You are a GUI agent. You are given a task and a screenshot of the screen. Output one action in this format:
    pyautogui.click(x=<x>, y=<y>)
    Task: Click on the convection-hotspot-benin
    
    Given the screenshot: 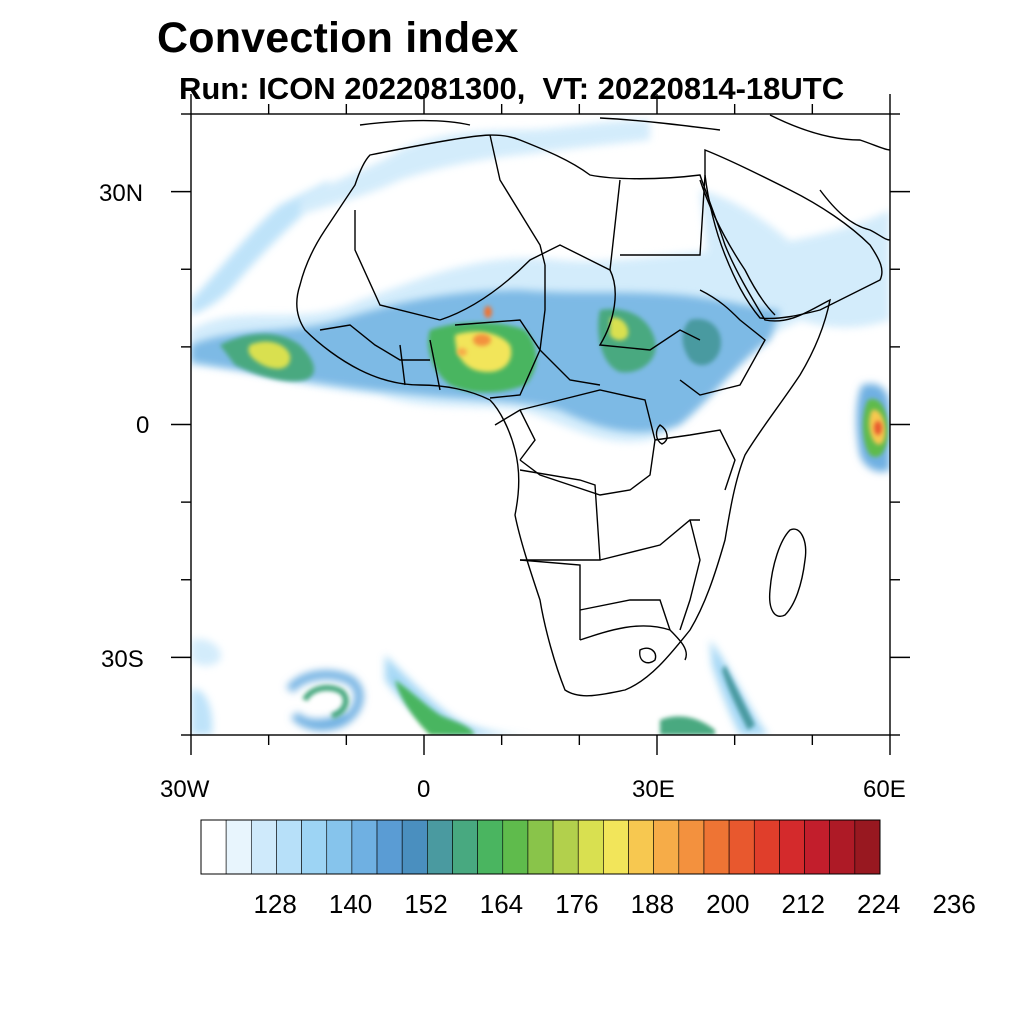 What is the action you would take?
    pyautogui.click(x=462, y=352)
    